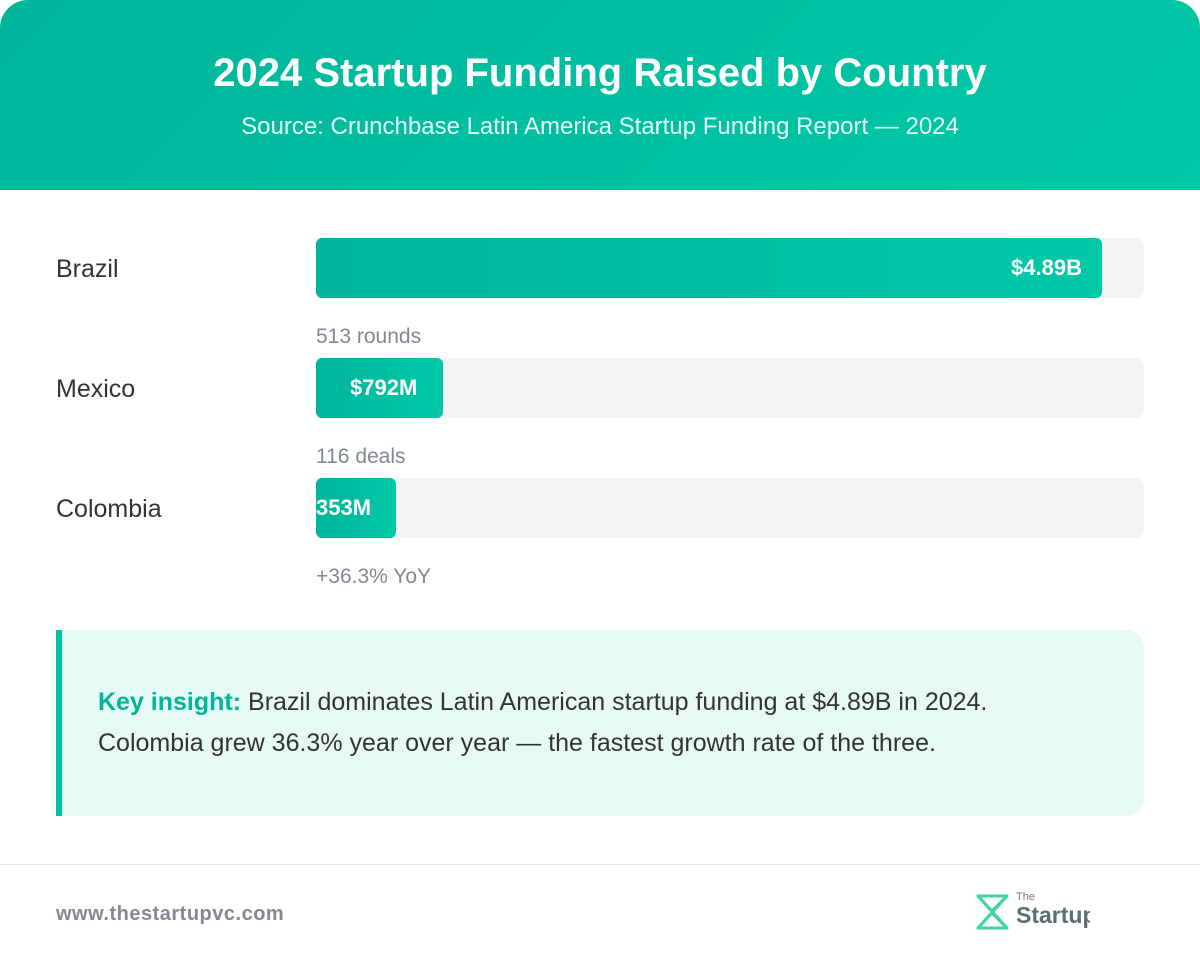 This screenshot has width=1200, height=964. I want to click on insight-label: Key insight:, so click(170, 702).